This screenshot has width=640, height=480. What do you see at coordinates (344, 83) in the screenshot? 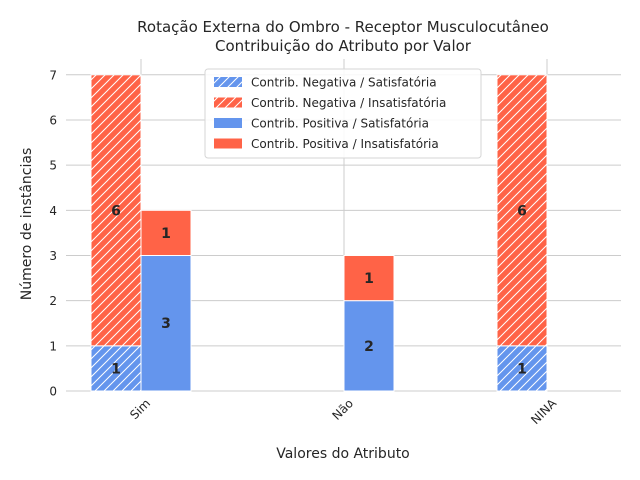
I see `legend-entry: Contrib. Negativa / Satisfatória` at bounding box center [344, 83].